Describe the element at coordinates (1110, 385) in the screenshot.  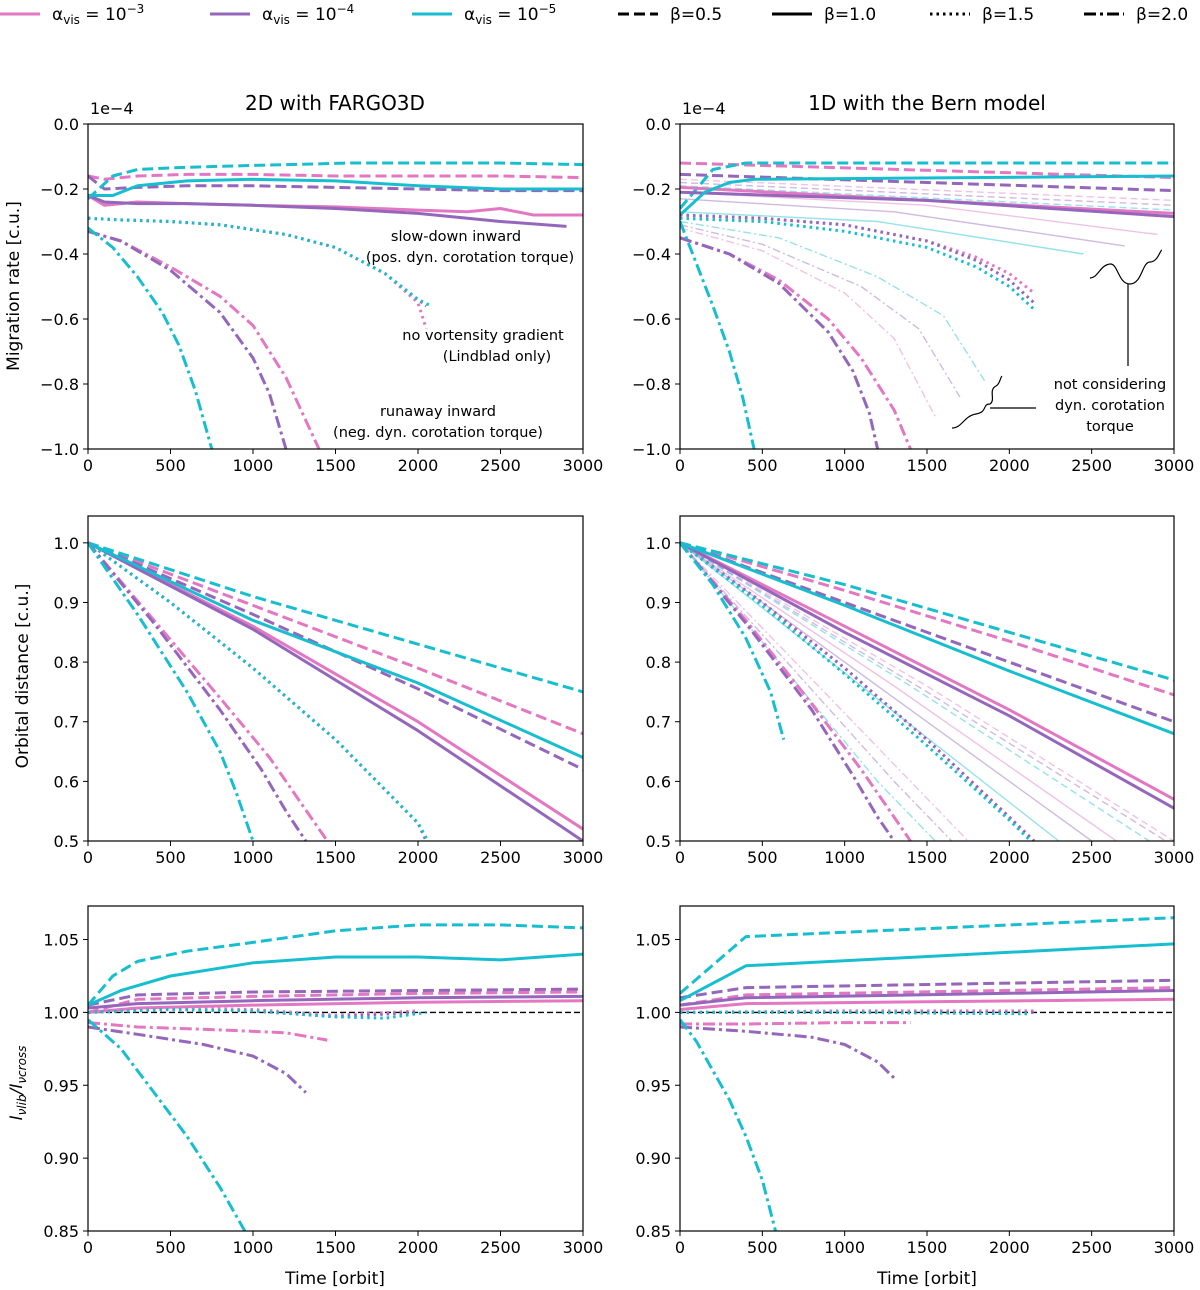
I see `annot-notcons-1: not considering` at that location.